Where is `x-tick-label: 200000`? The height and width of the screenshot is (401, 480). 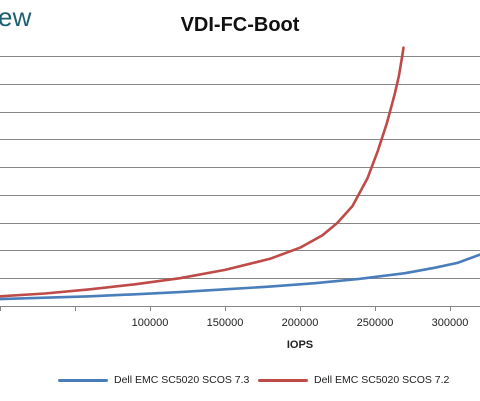
x-tick-label: 200000 is located at coordinates (300, 323).